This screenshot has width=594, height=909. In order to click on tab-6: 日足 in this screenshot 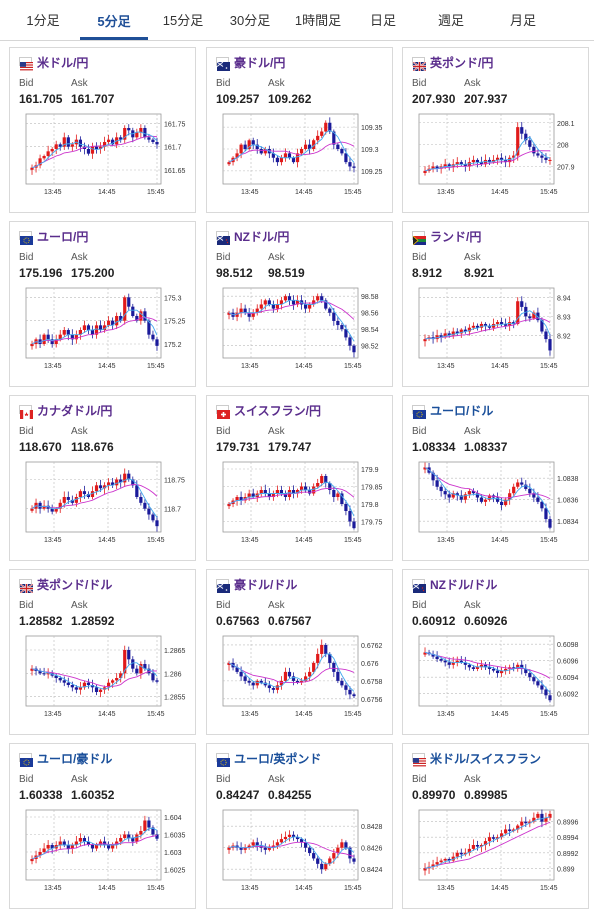, I will do `click(382, 20)`.